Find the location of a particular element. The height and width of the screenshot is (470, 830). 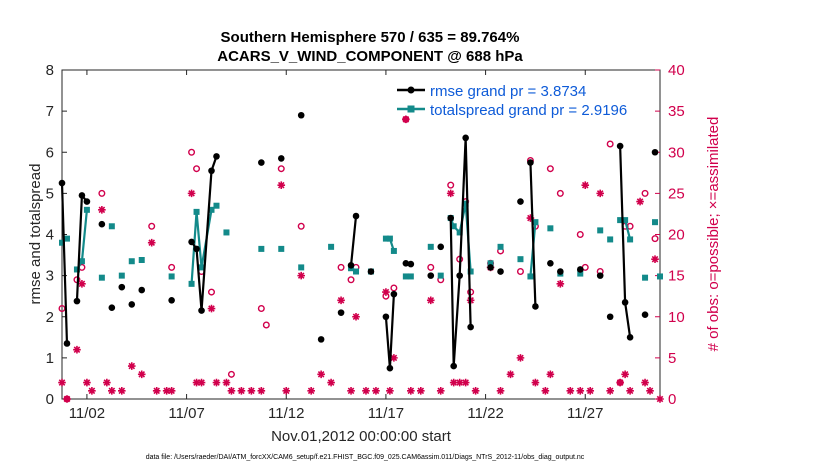

x-tick-label: 11/17 is located at coordinates (386, 413).